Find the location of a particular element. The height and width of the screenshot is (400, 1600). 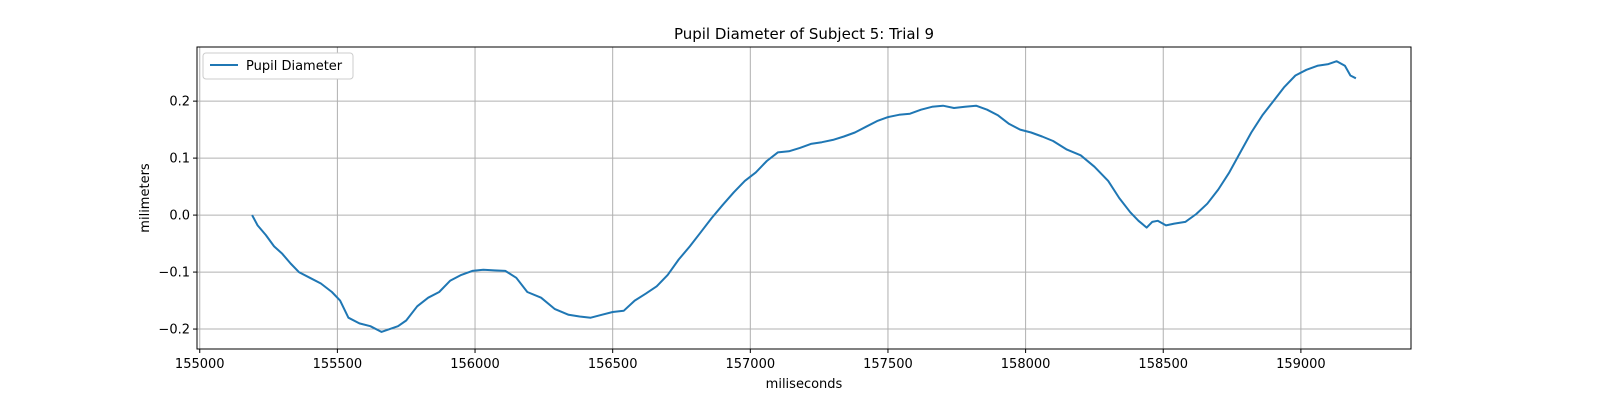

y-tick-label: −0.1 is located at coordinates (174, 273).